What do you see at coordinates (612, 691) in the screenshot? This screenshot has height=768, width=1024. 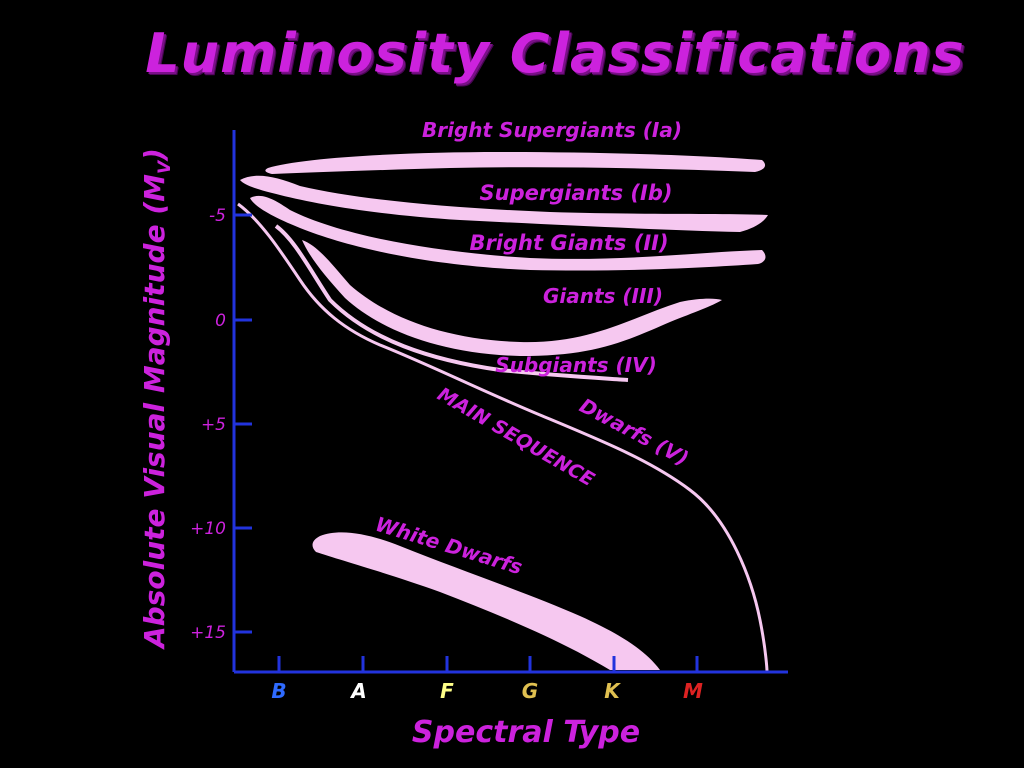 I see `x-tick-label-k: K` at bounding box center [612, 691].